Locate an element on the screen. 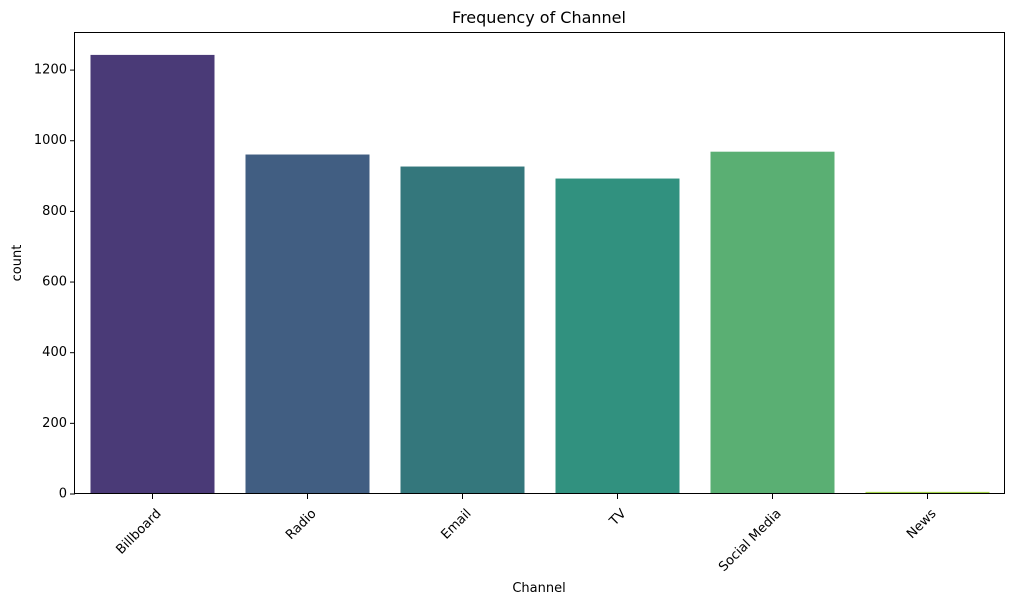  y-tick-label-1000: 1000 is located at coordinates (50, 140).